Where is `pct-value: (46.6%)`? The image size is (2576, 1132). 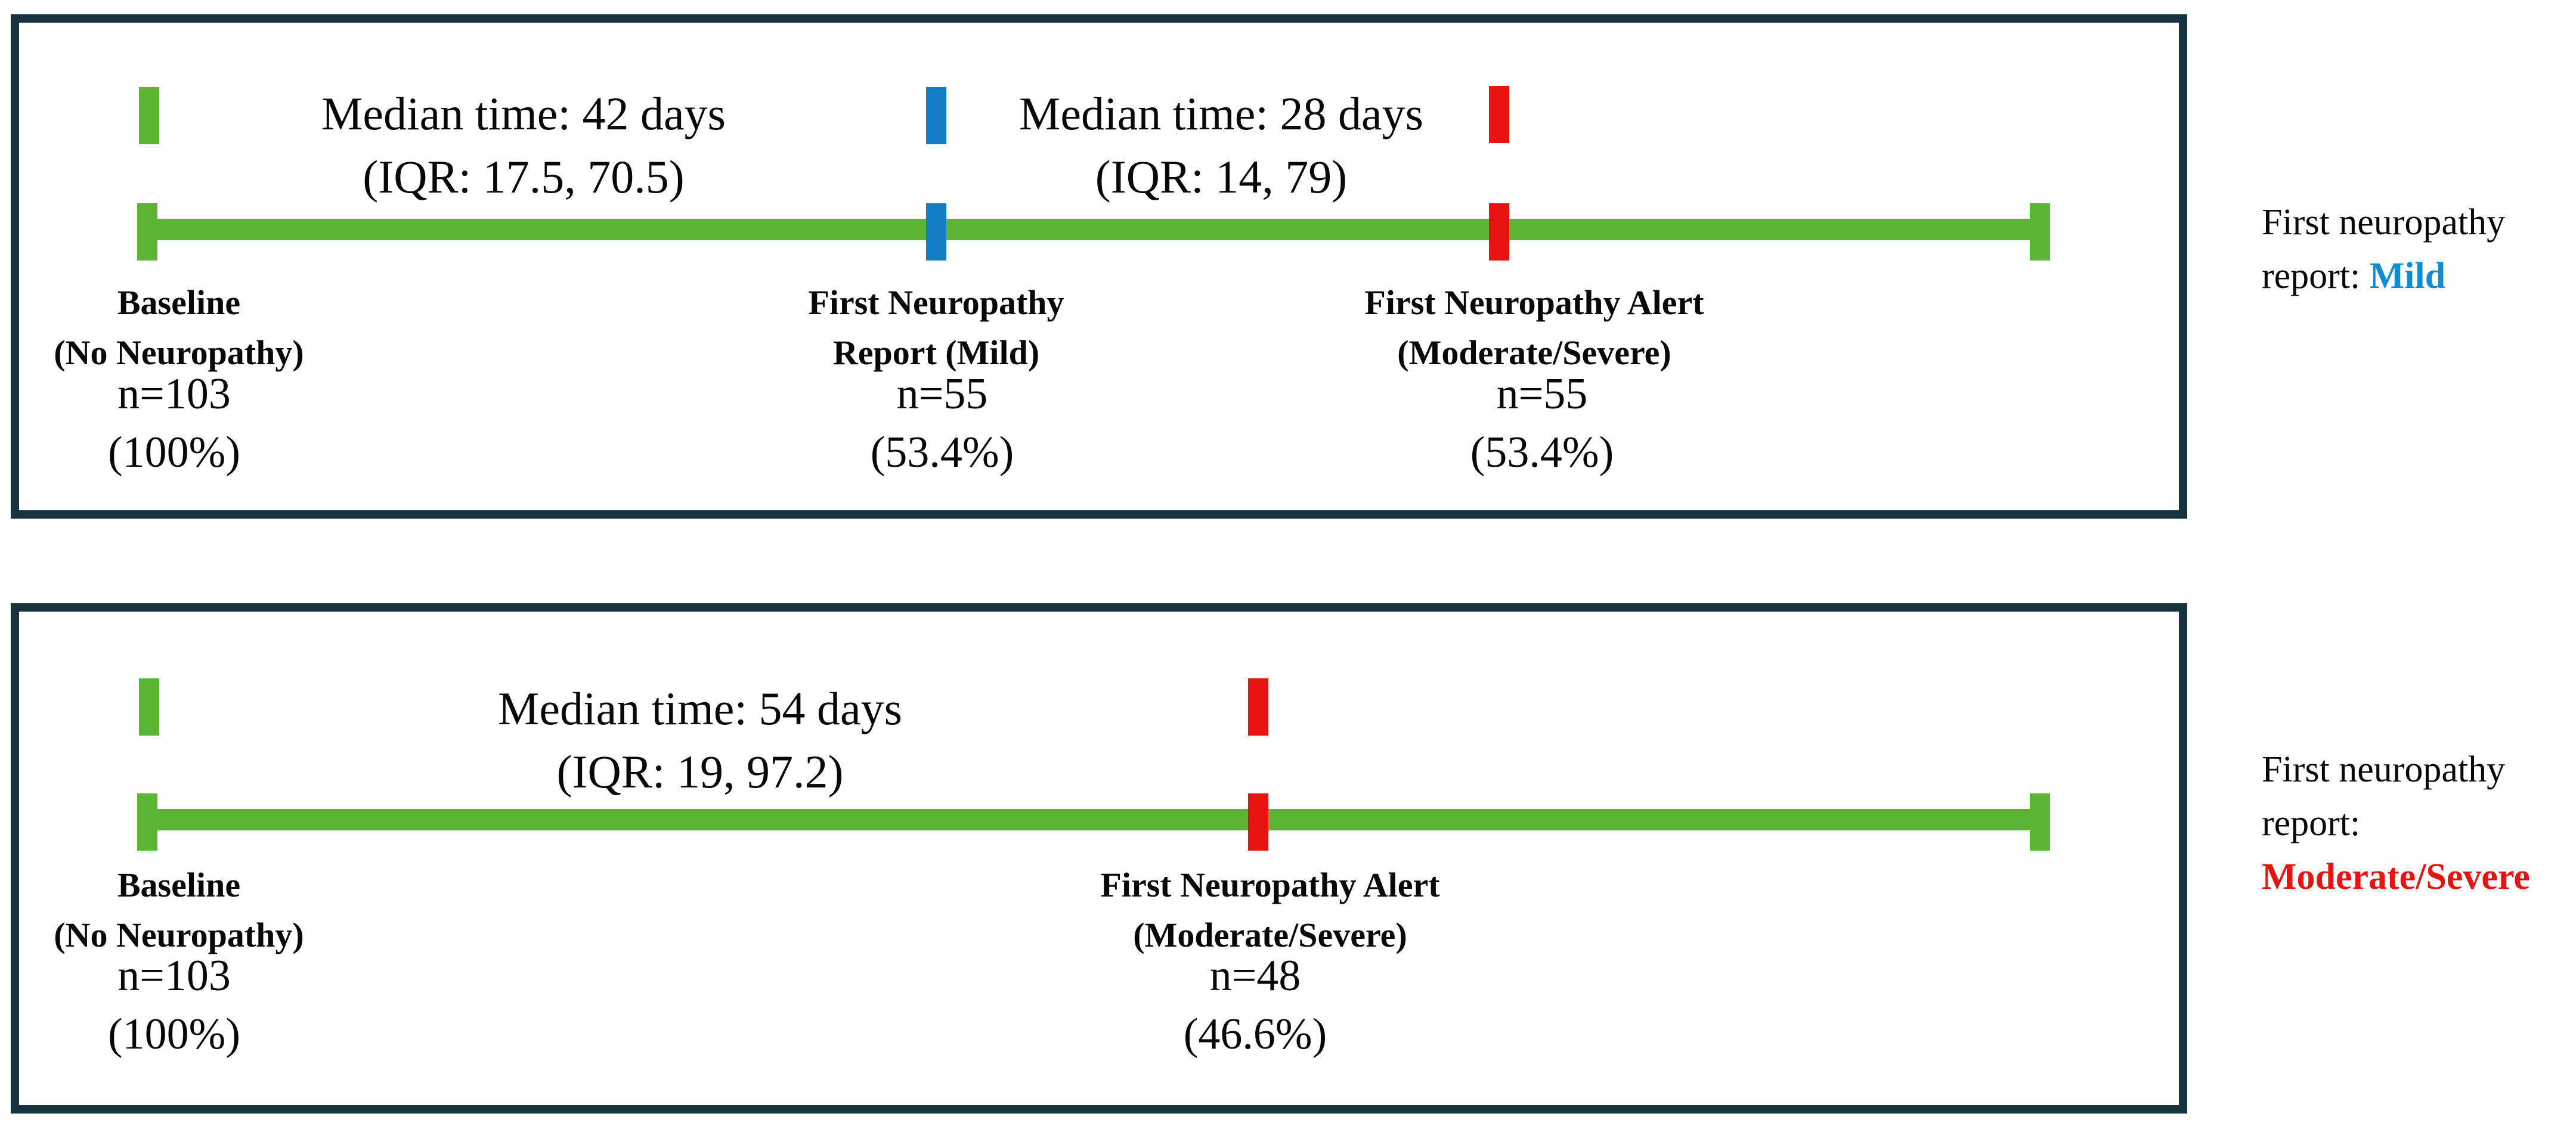
pct-value: (46.6%) is located at coordinates (1255, 1034).